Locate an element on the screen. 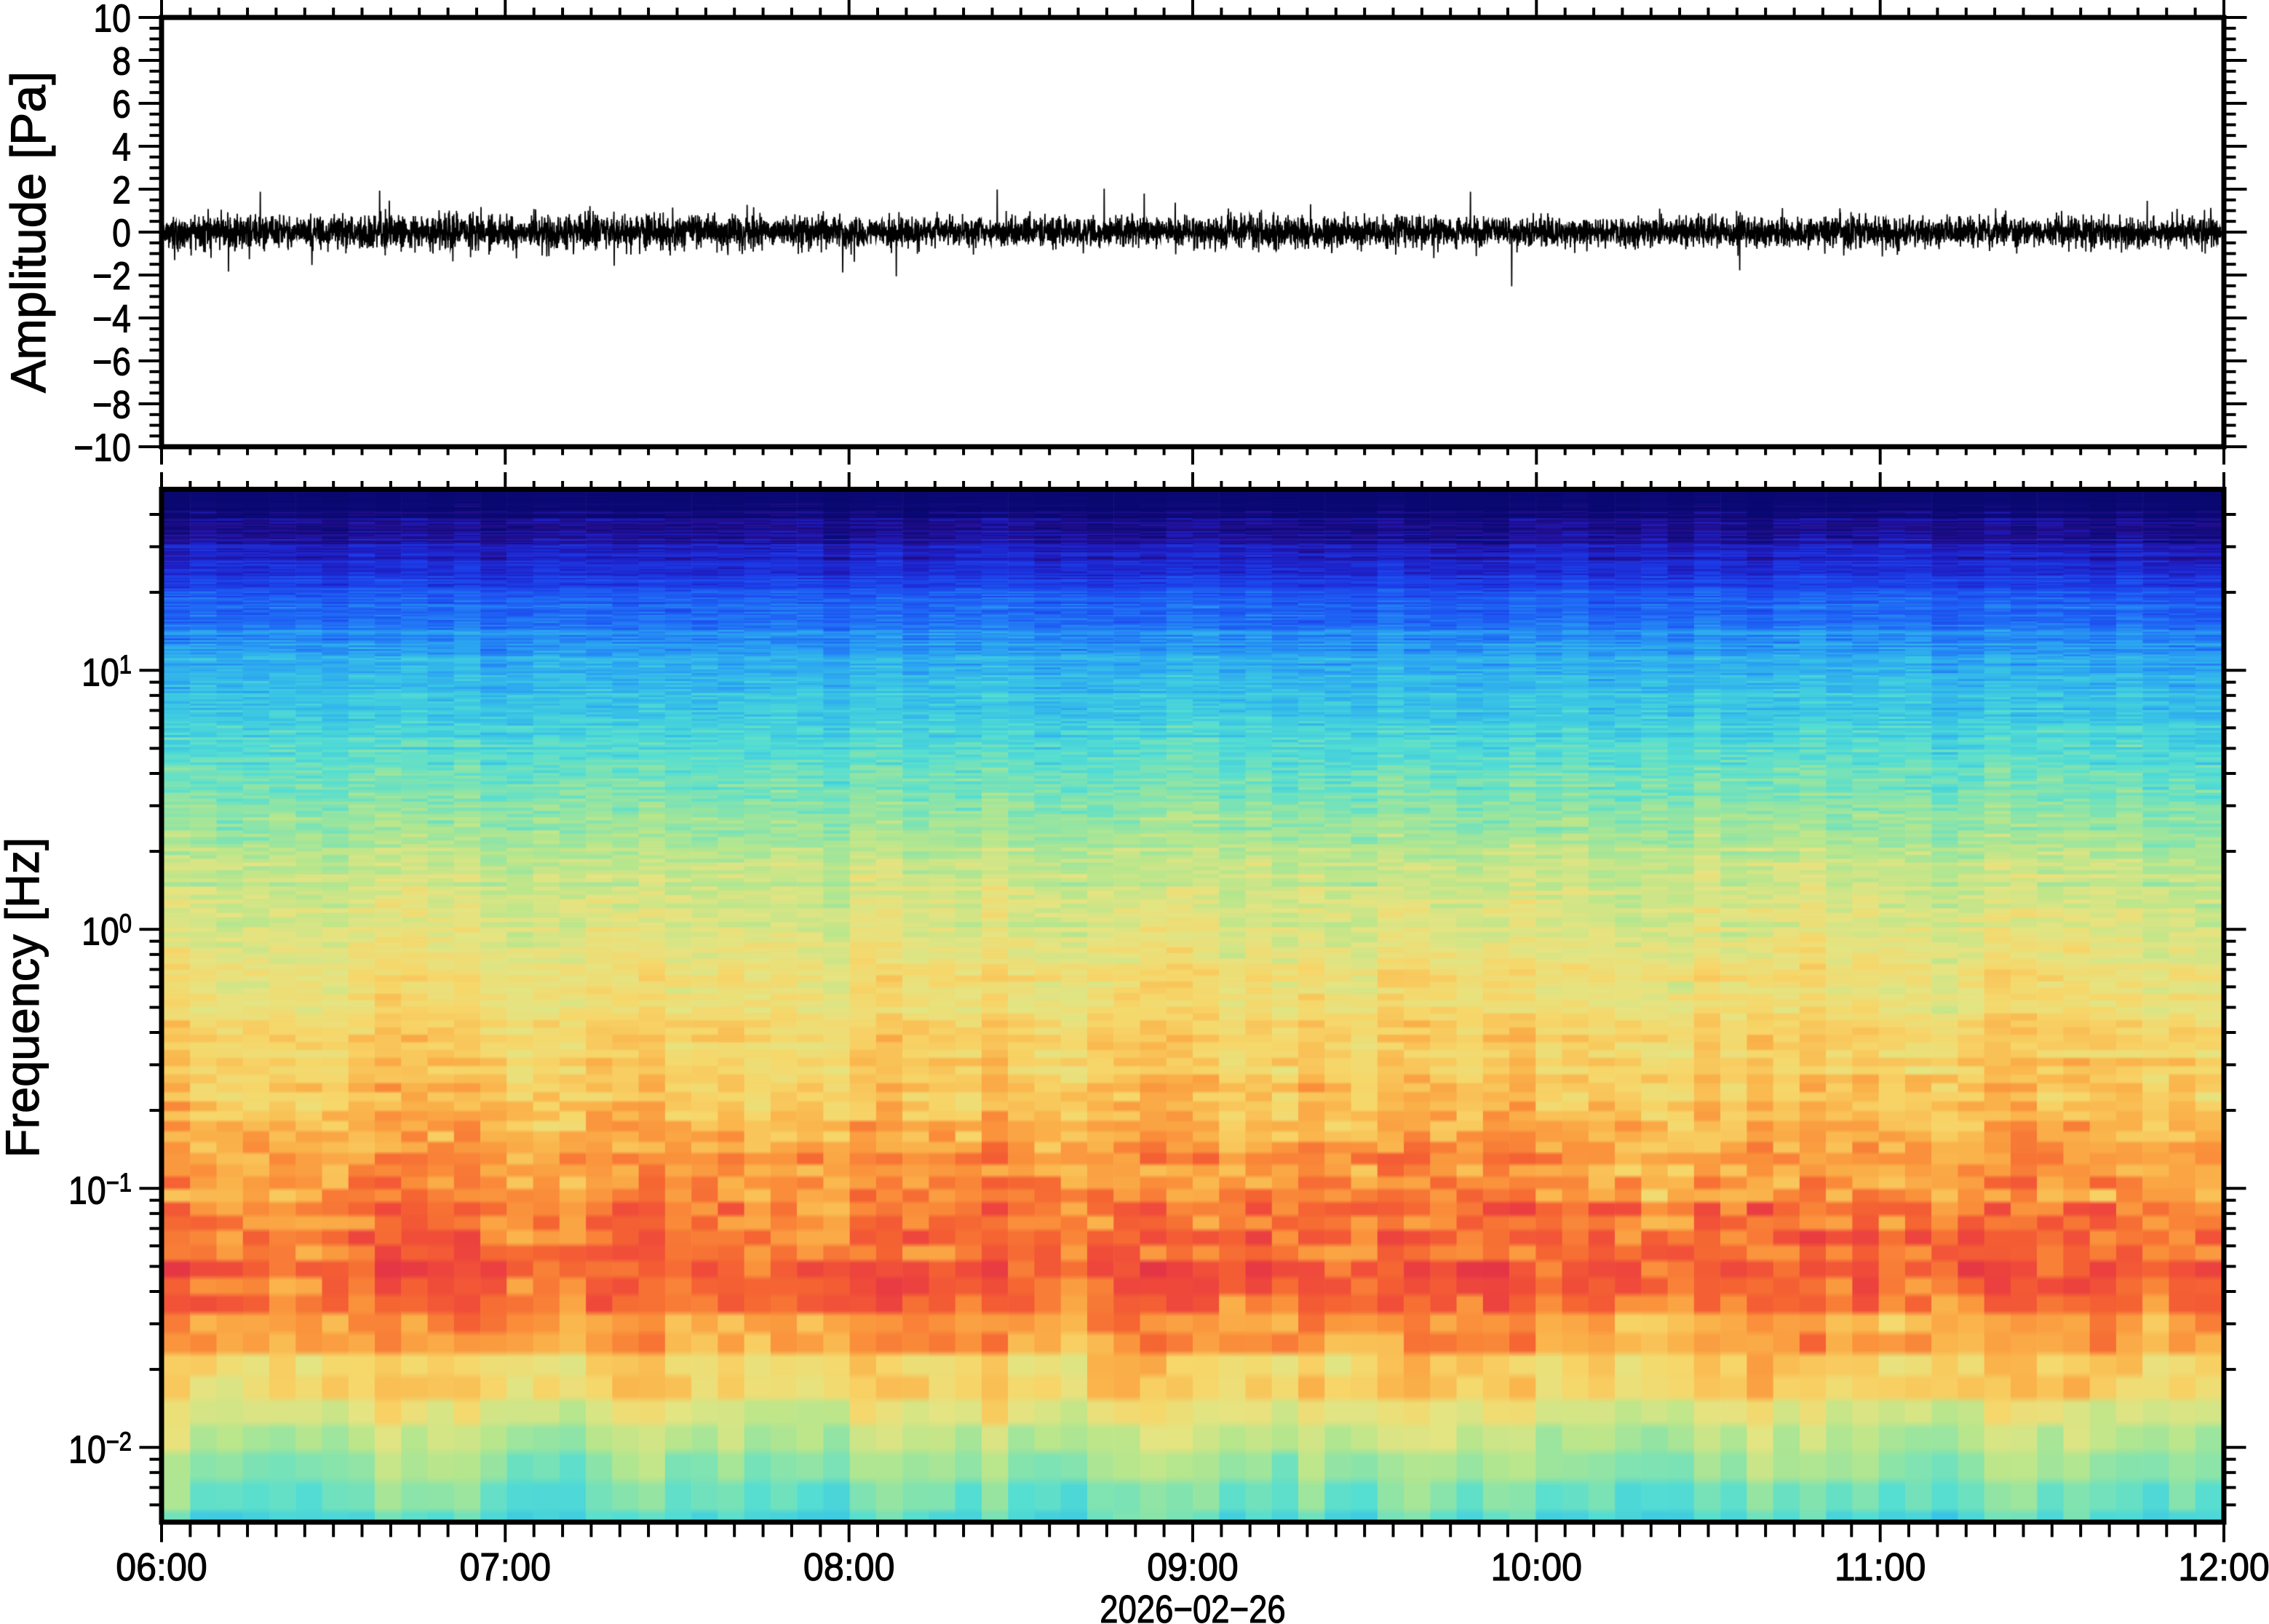 The height and width of the screenshot is (1624, 2269). svg-text: 10 is located at coordinates (112, 20).